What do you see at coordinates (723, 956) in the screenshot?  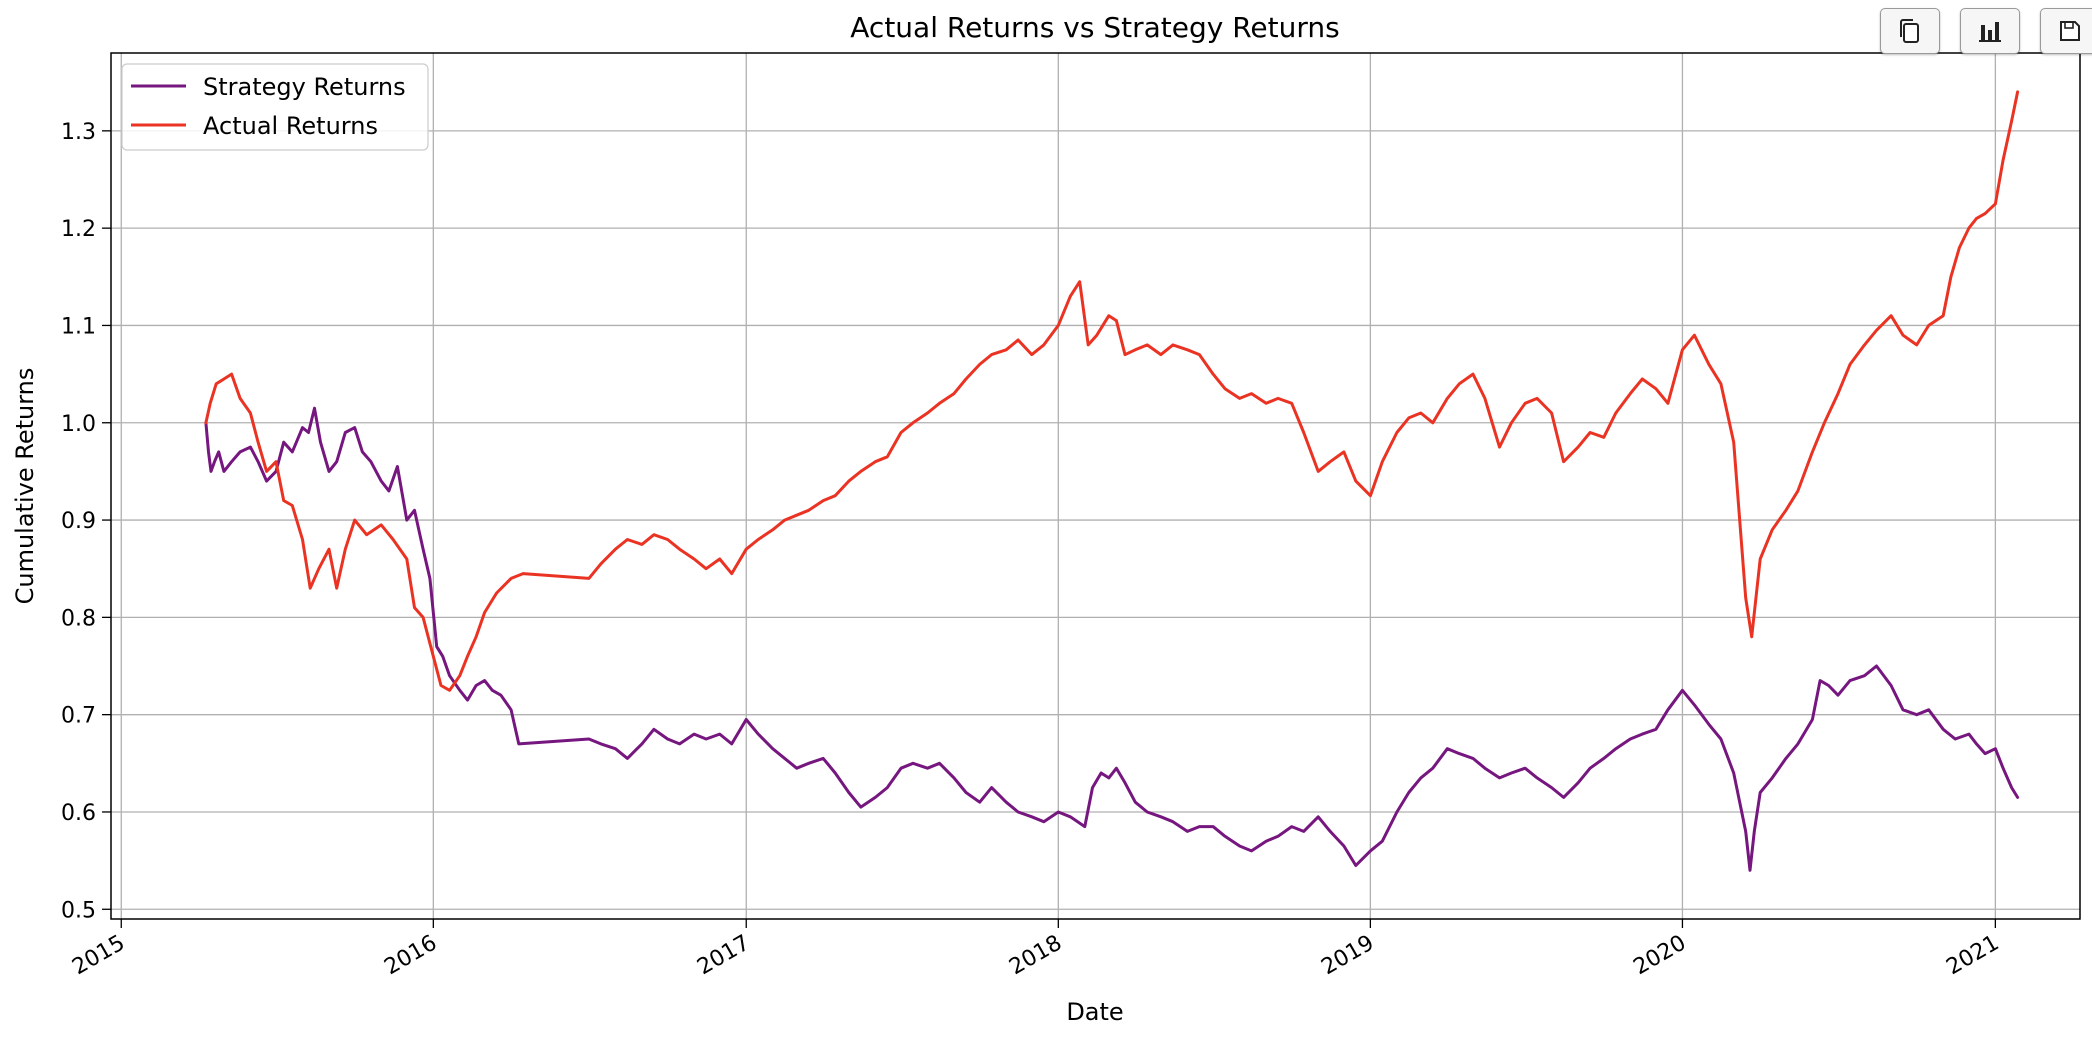 I see `x-tick-label: 2017` at bounding box center [723, 956].